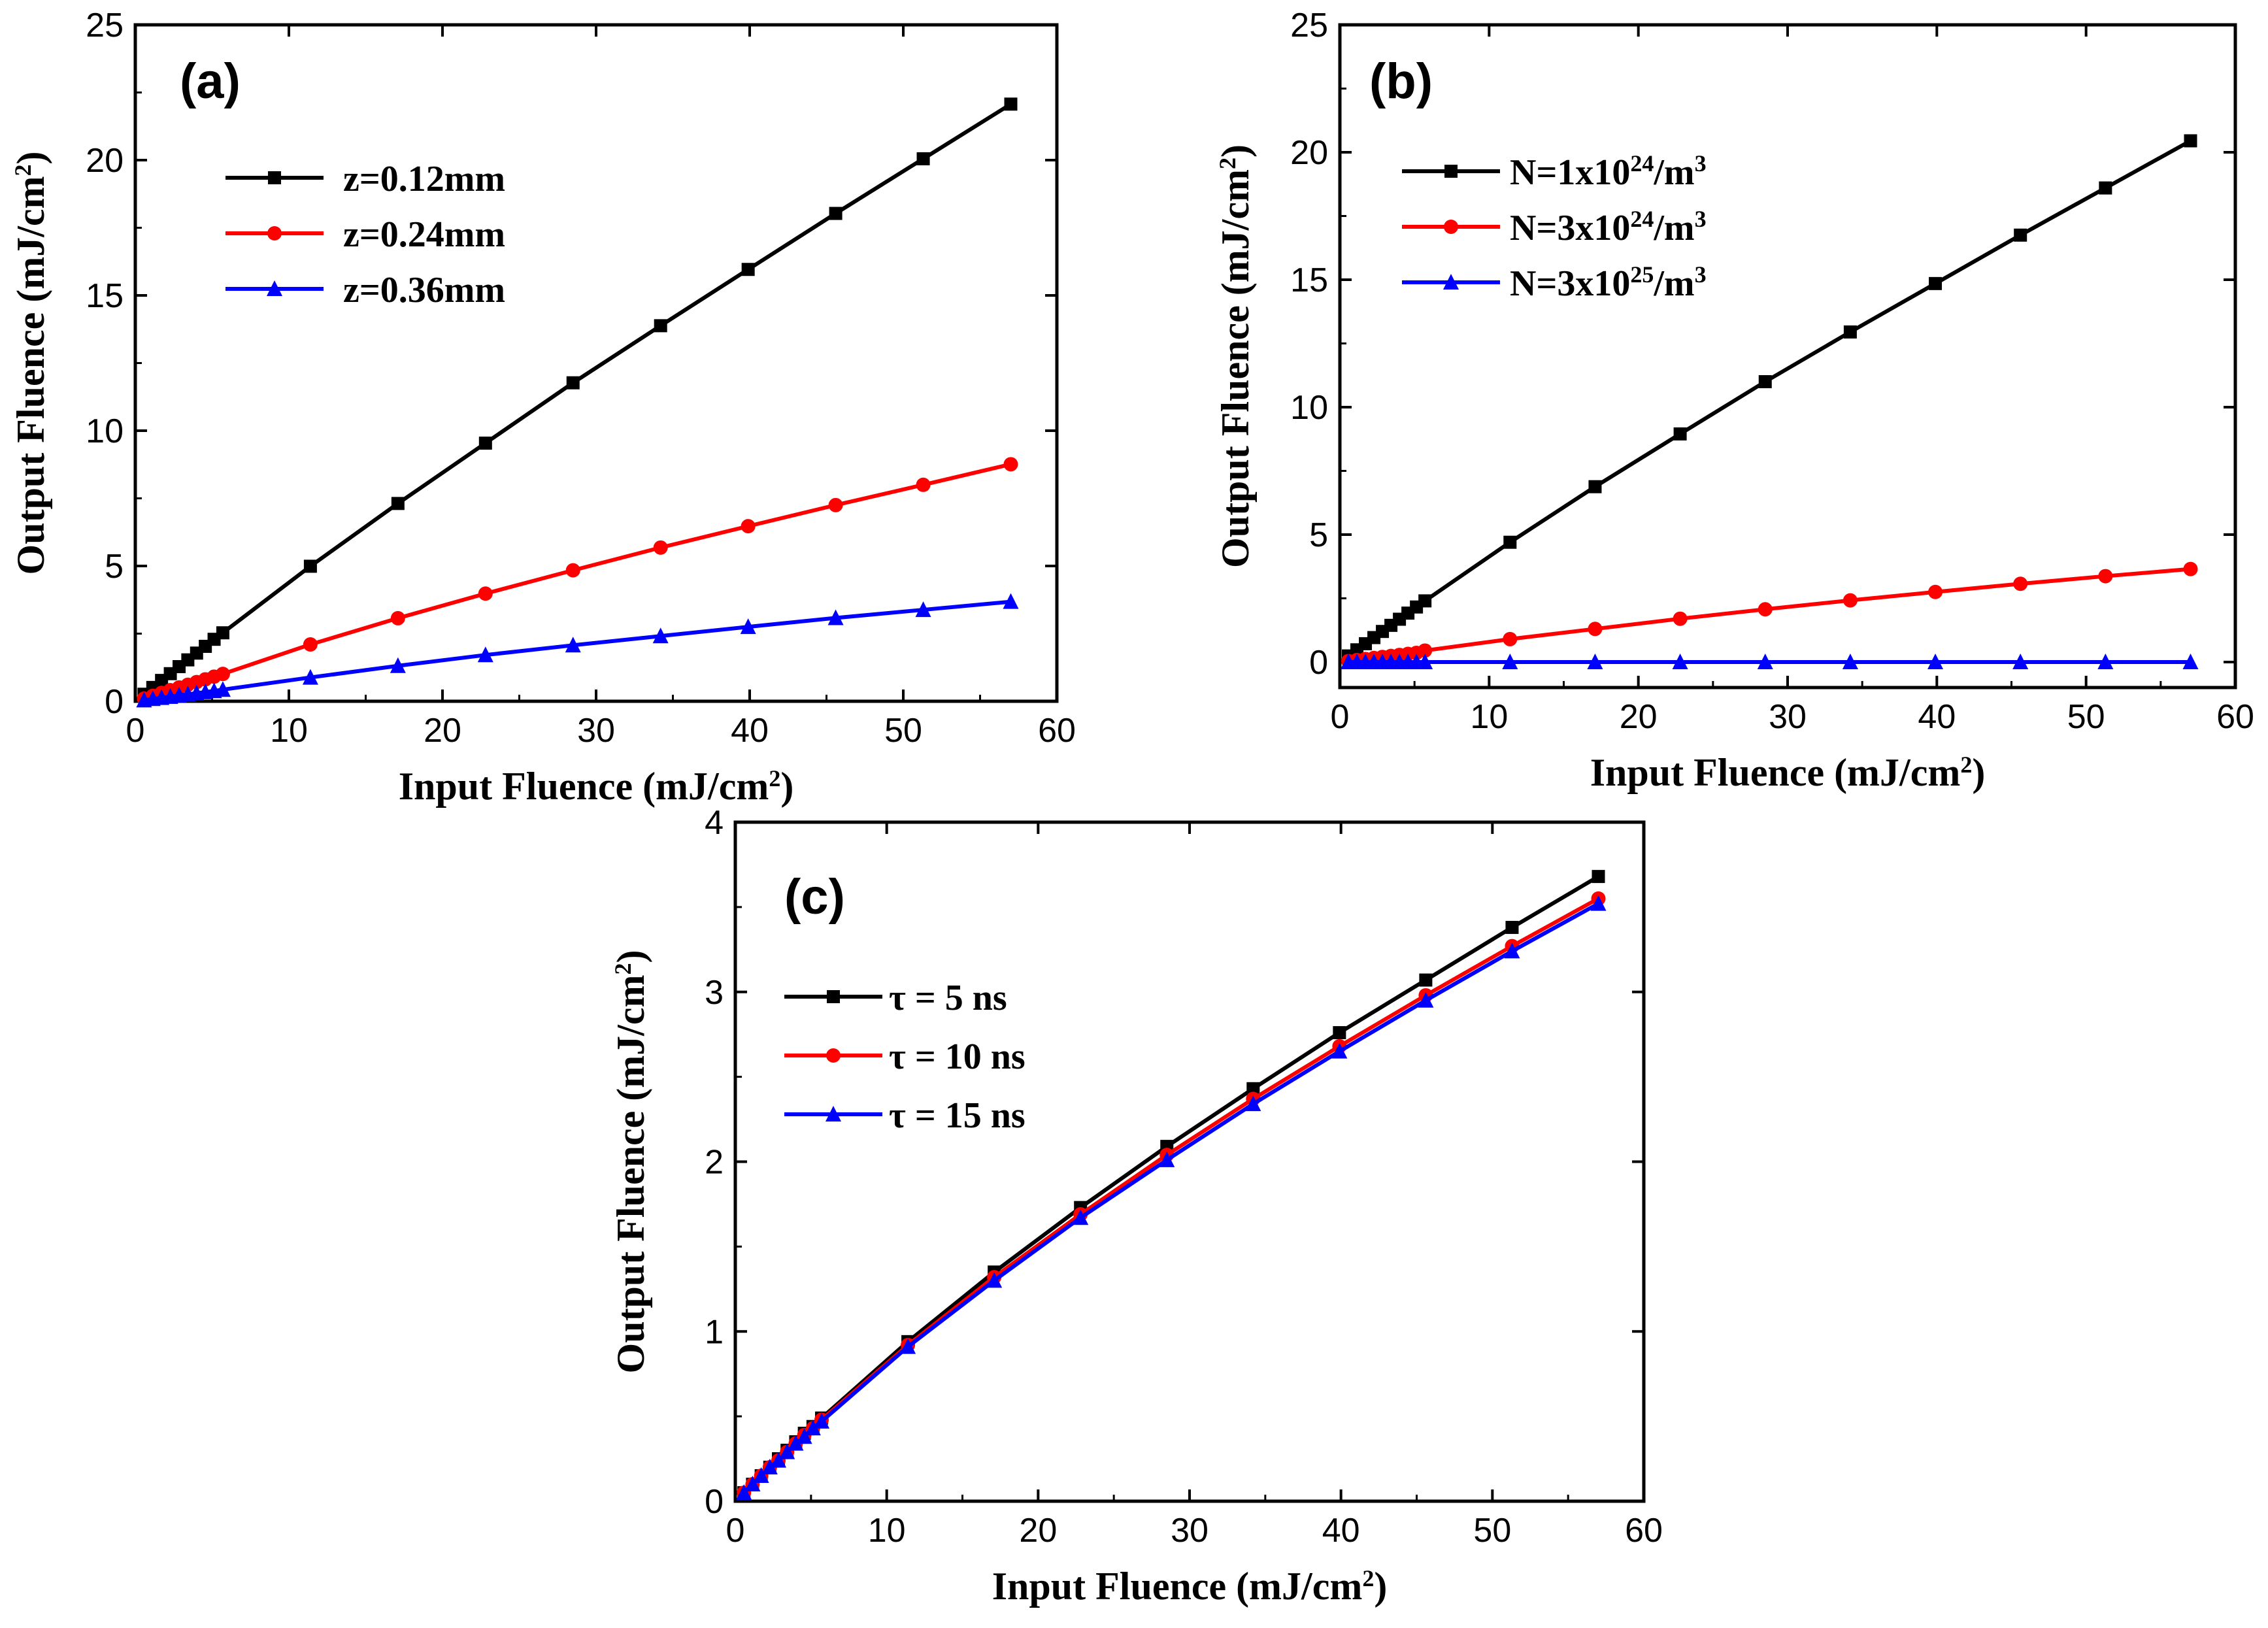 This screenshot has height=1628, width=2268. Describe the element at coordinates (1190, 1531) in the screenshot. I see `x-tick-label: 30` at that location.